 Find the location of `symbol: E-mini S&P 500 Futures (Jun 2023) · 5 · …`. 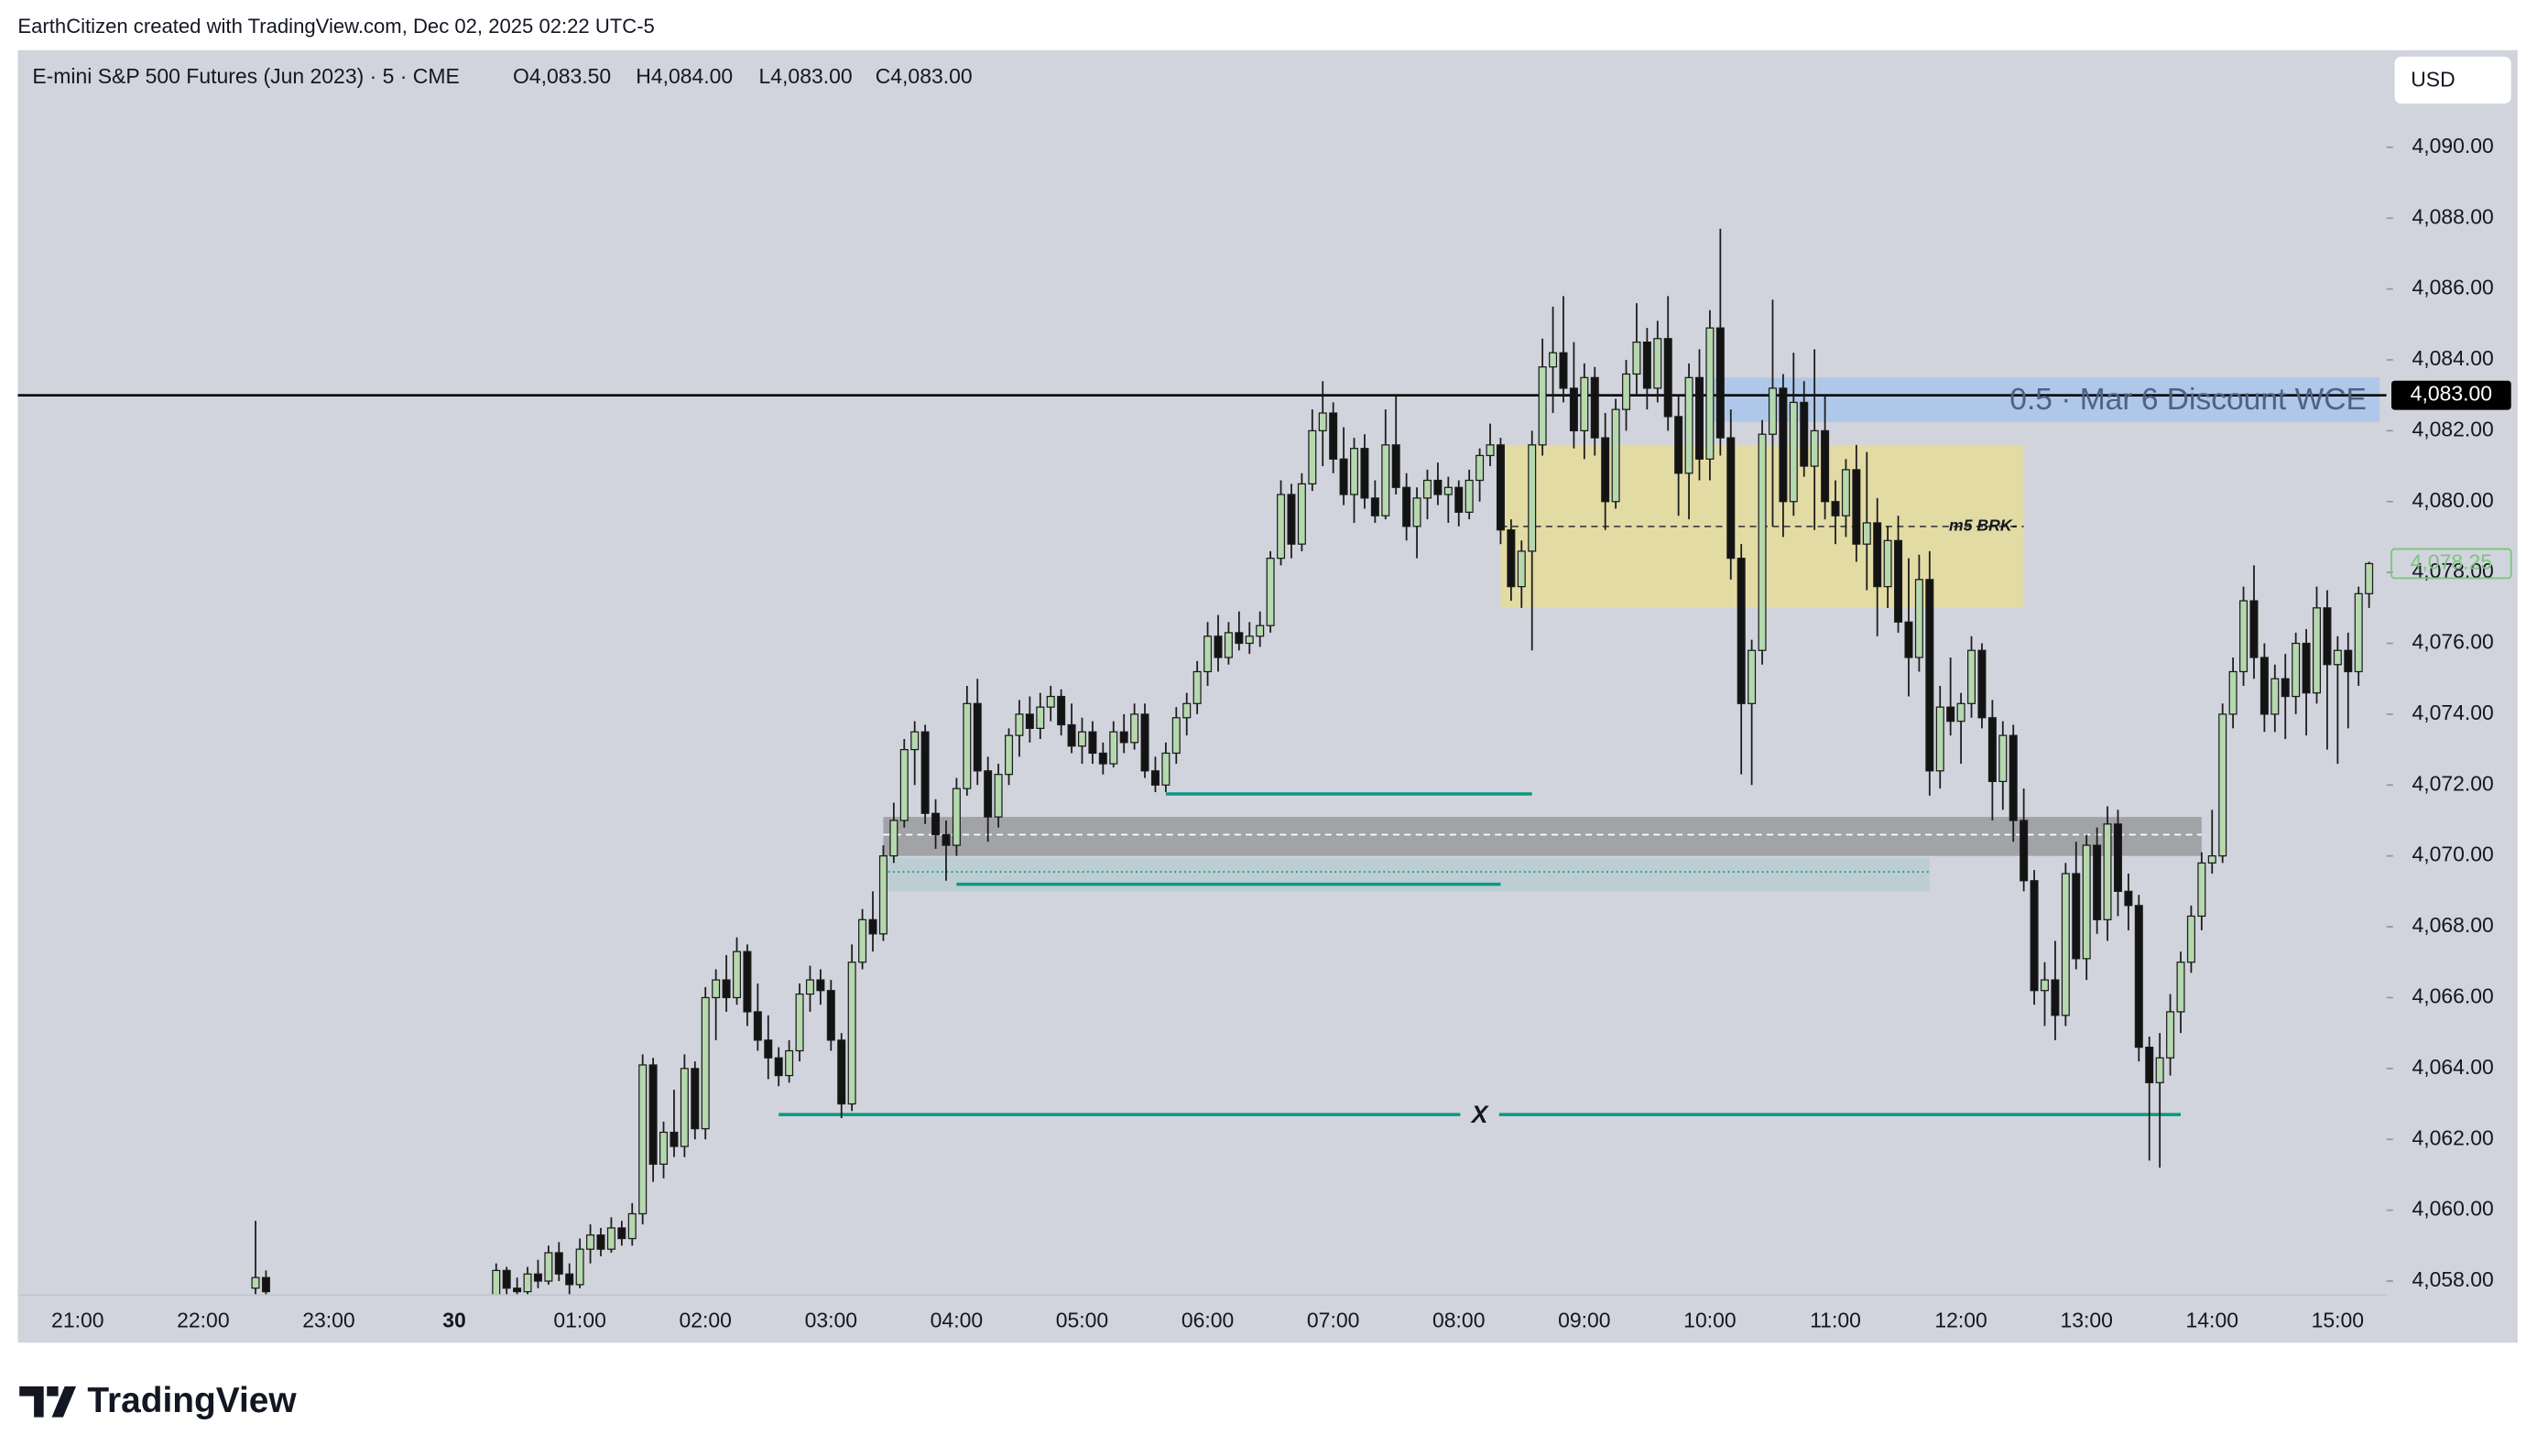

symbol: E-mini S&P 500 Futures (Jun 2023) · 5 · … is located at coordinates (245, 76).